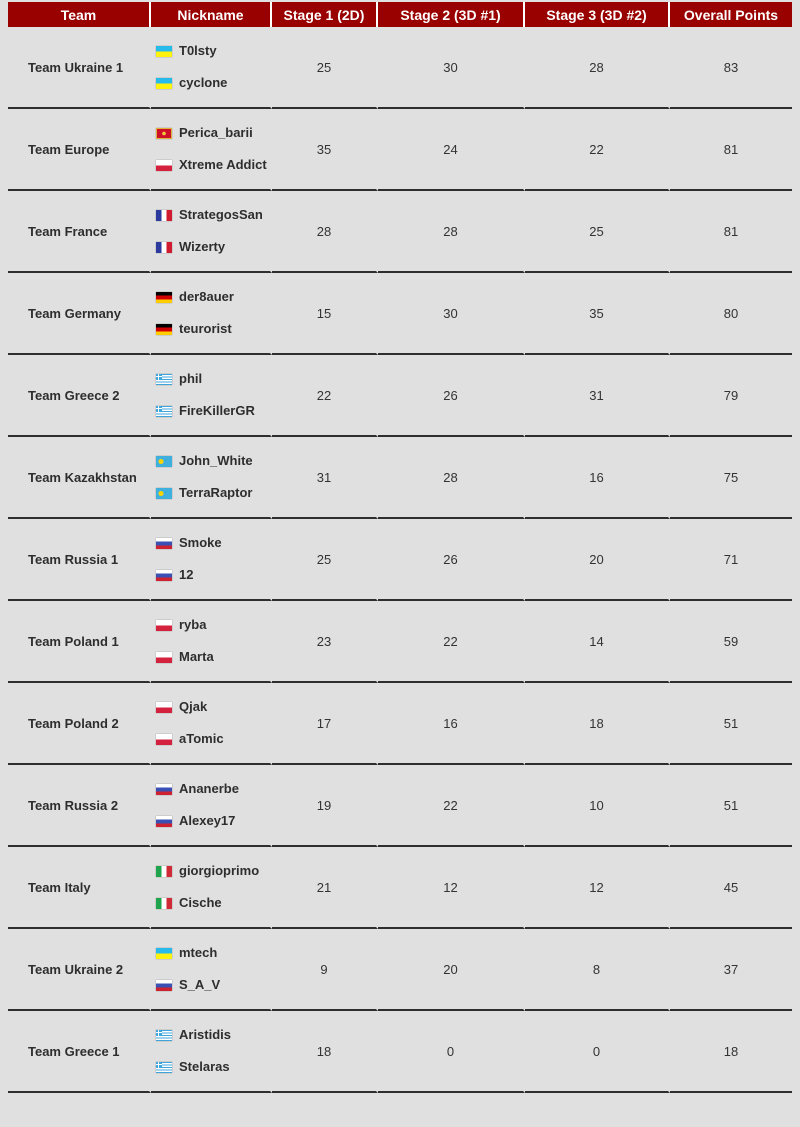  Describe the element at coordinates (731, 888) in the screenshot. I see `overall-points-cell: 45` at that location.